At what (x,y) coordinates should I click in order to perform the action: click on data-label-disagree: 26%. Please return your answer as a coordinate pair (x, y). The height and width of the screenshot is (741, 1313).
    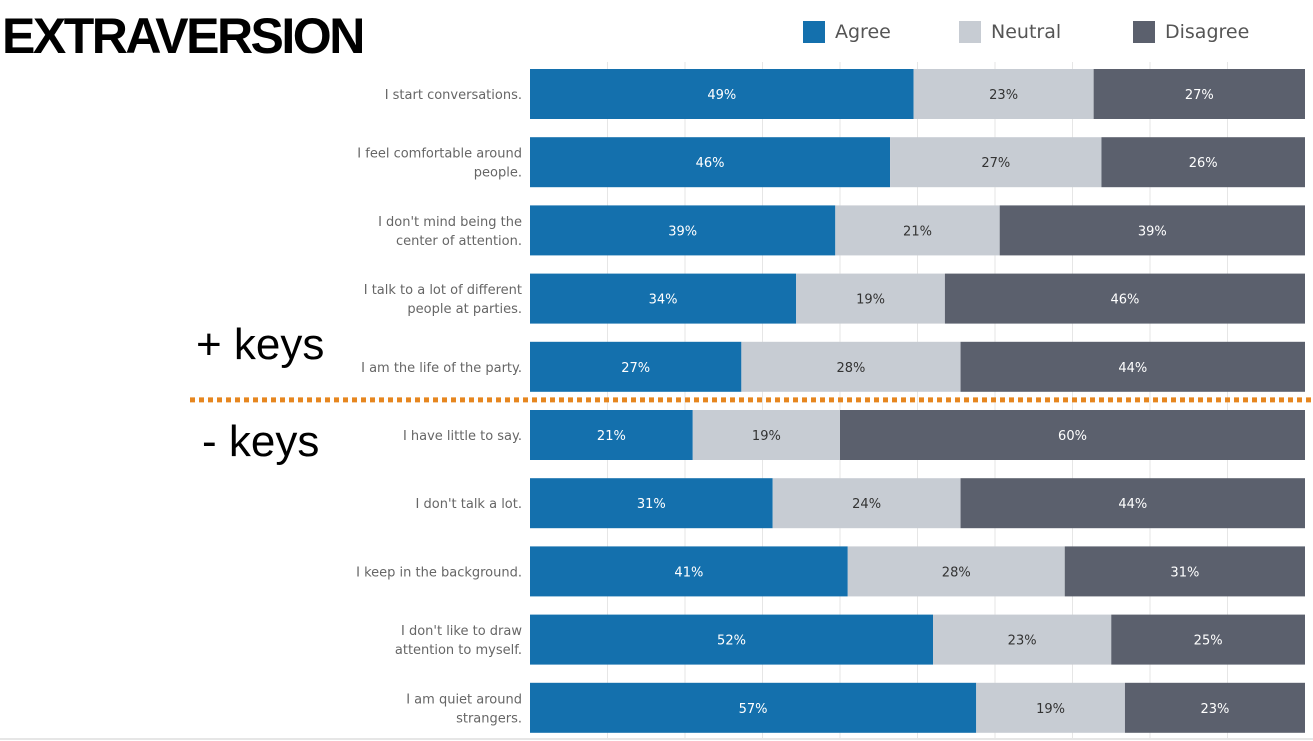
    Looking at the image, I should click on (1203, 163).